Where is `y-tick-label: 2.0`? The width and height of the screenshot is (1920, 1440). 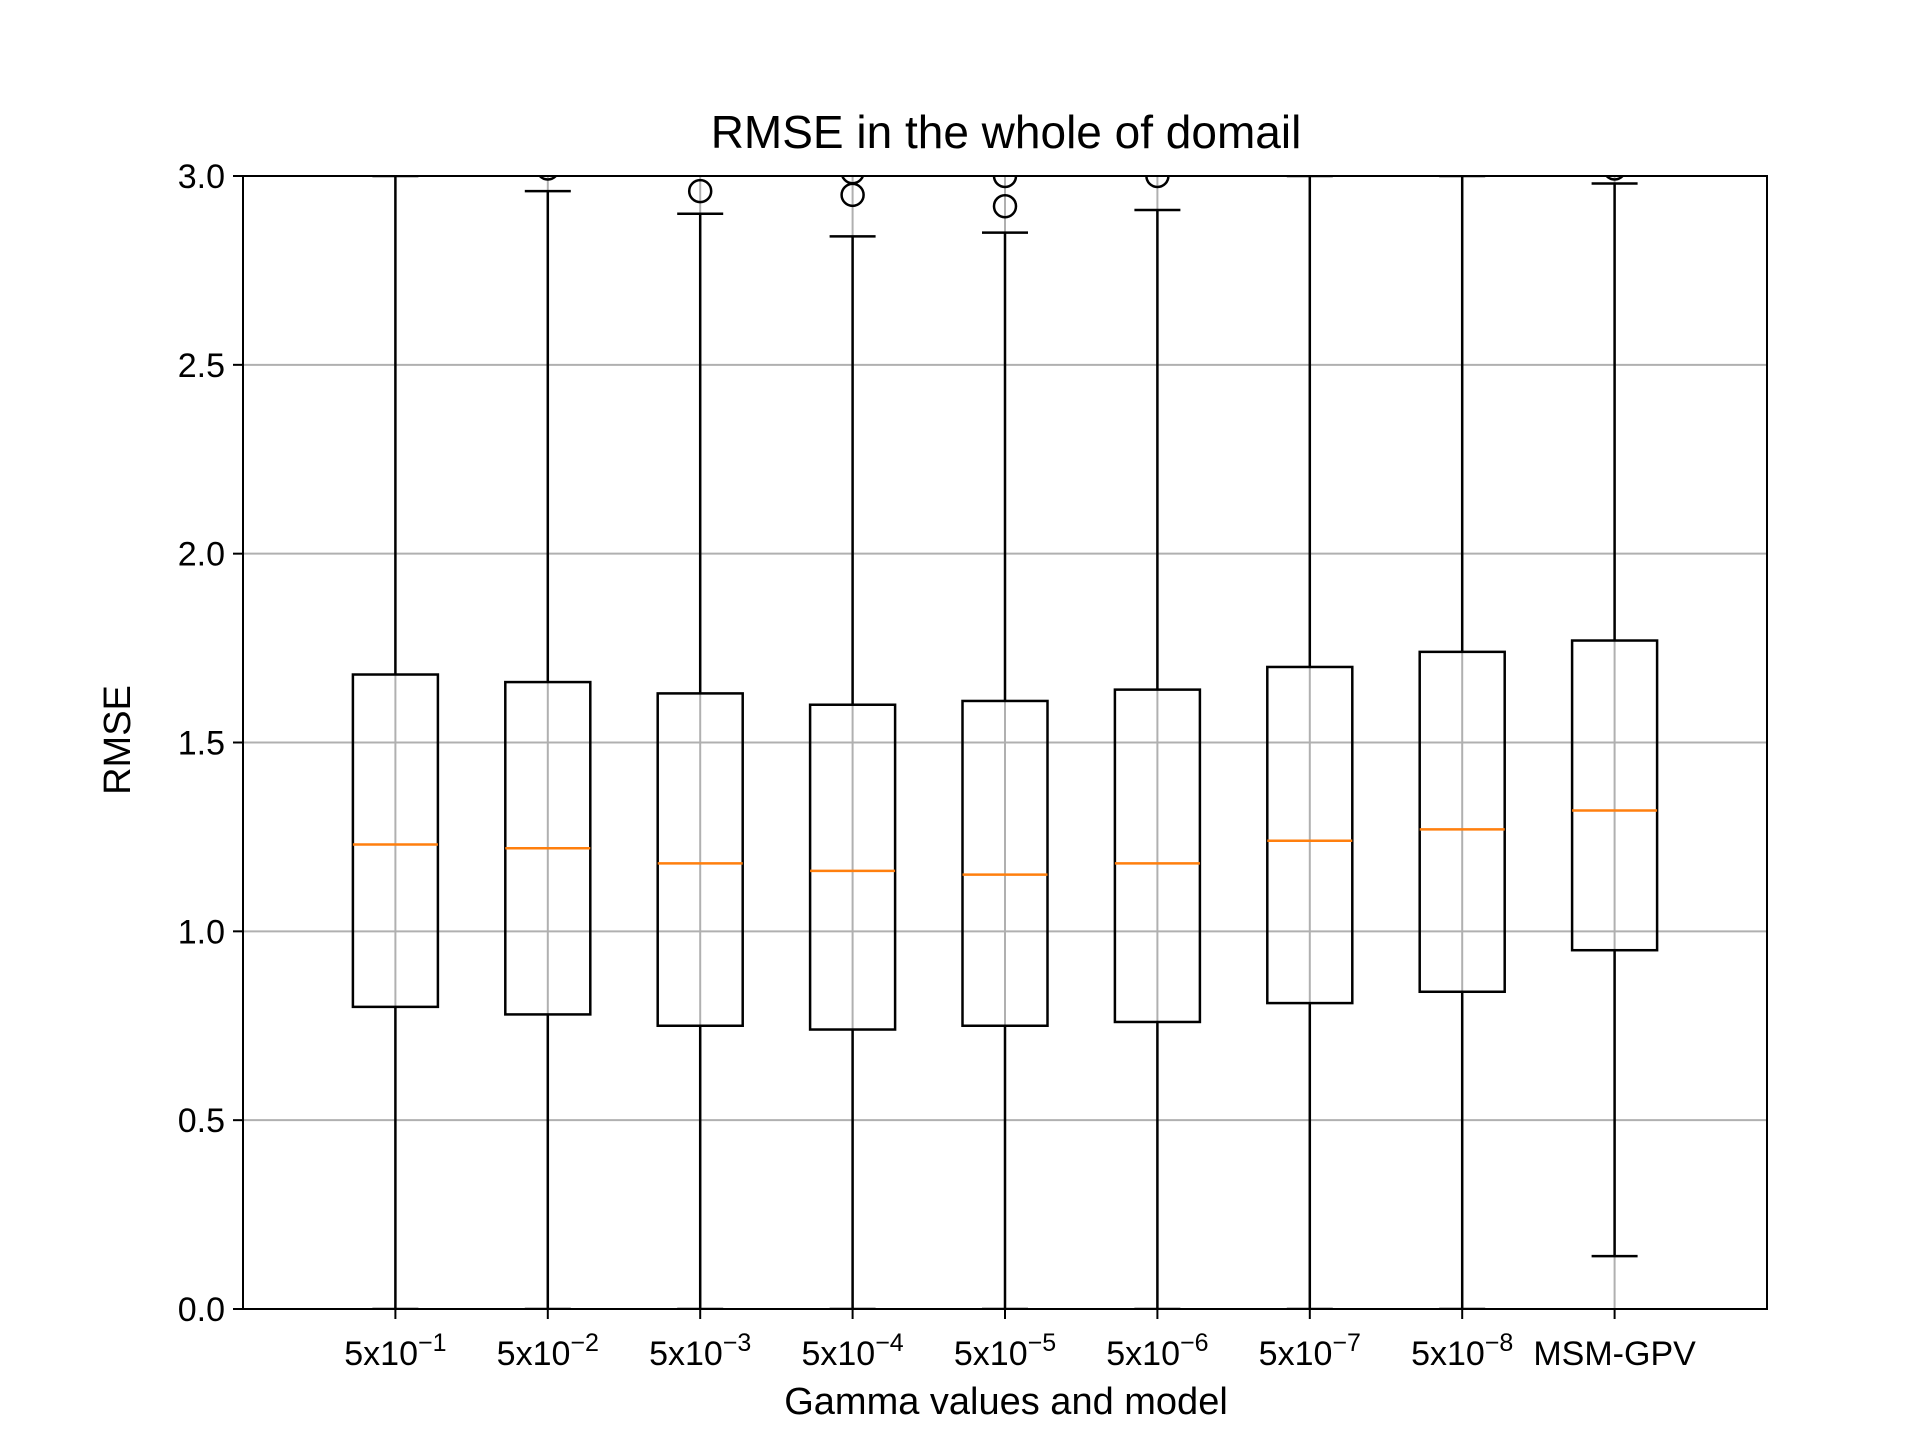
y-tick-label: 2.0 is located at coordinates (201, 555).